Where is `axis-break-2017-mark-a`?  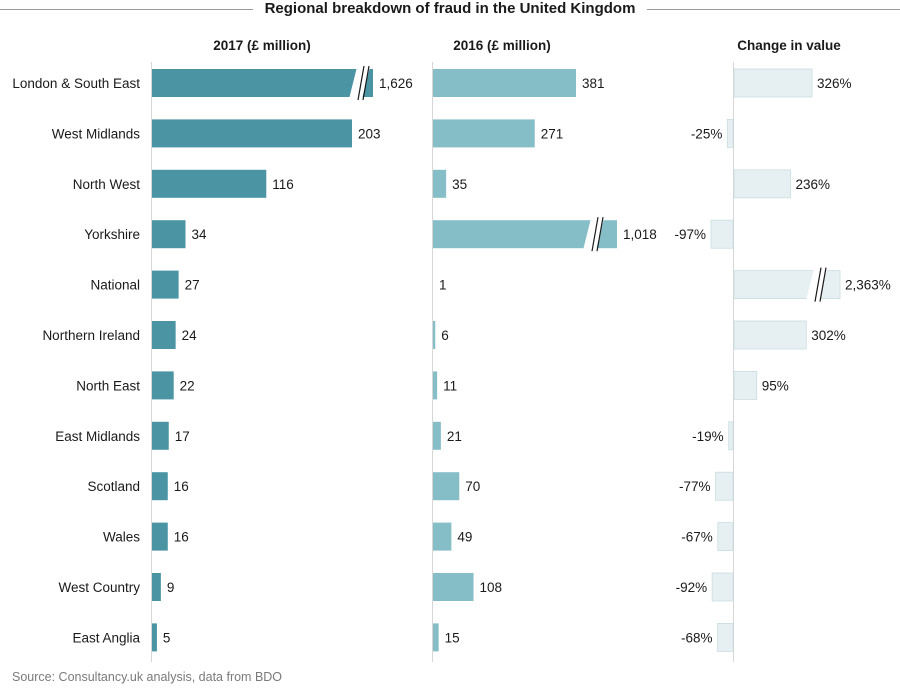
axis-break-2017-mark-a is located at coordinates (361, 83).